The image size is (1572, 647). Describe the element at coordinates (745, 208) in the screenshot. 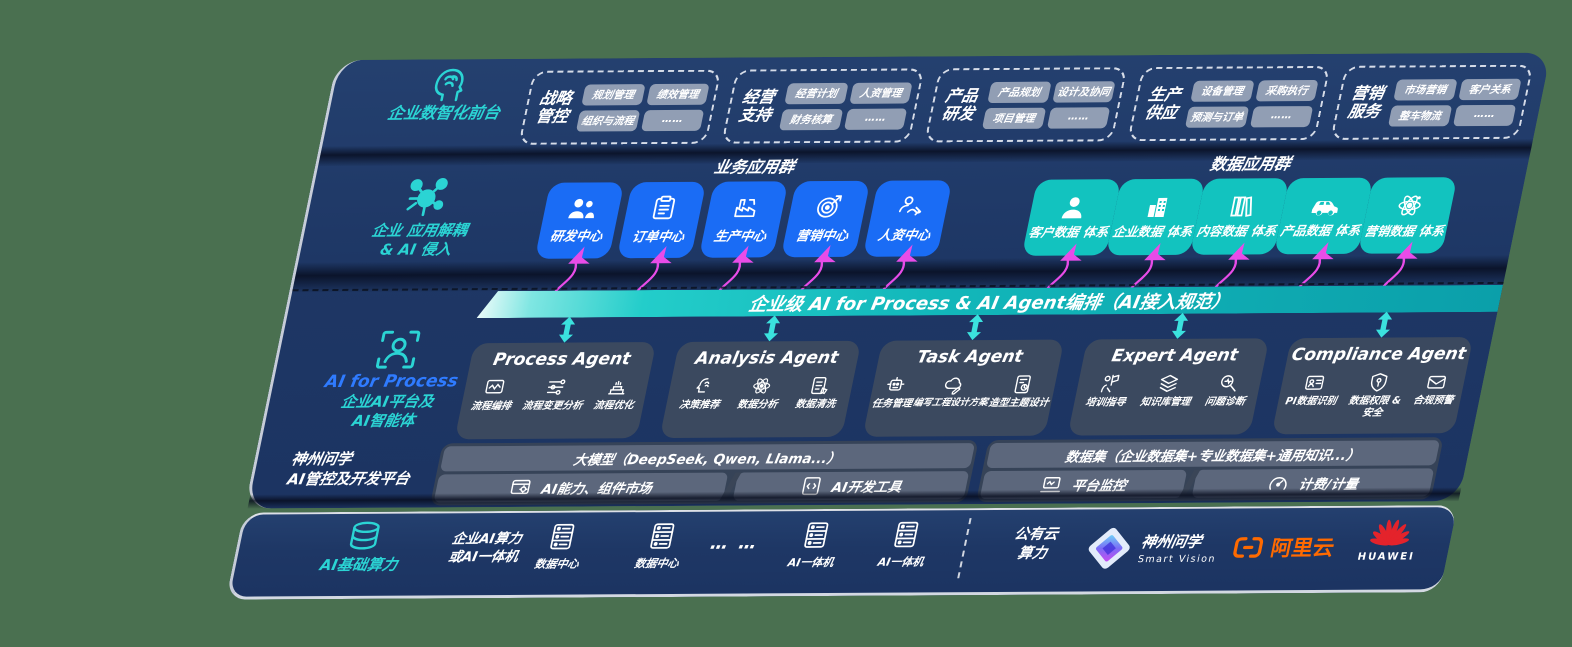

I see `factory-icon` at that location.